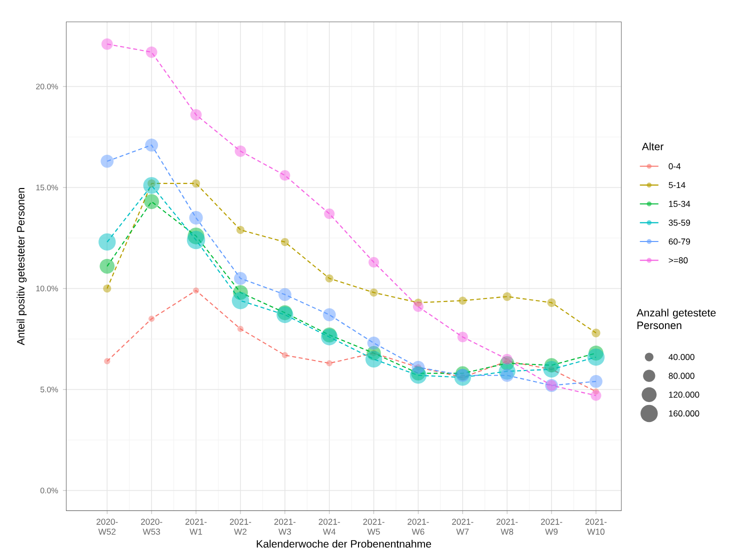  I want to click on x-tick-label: 2021-W4, so click(329, 526).